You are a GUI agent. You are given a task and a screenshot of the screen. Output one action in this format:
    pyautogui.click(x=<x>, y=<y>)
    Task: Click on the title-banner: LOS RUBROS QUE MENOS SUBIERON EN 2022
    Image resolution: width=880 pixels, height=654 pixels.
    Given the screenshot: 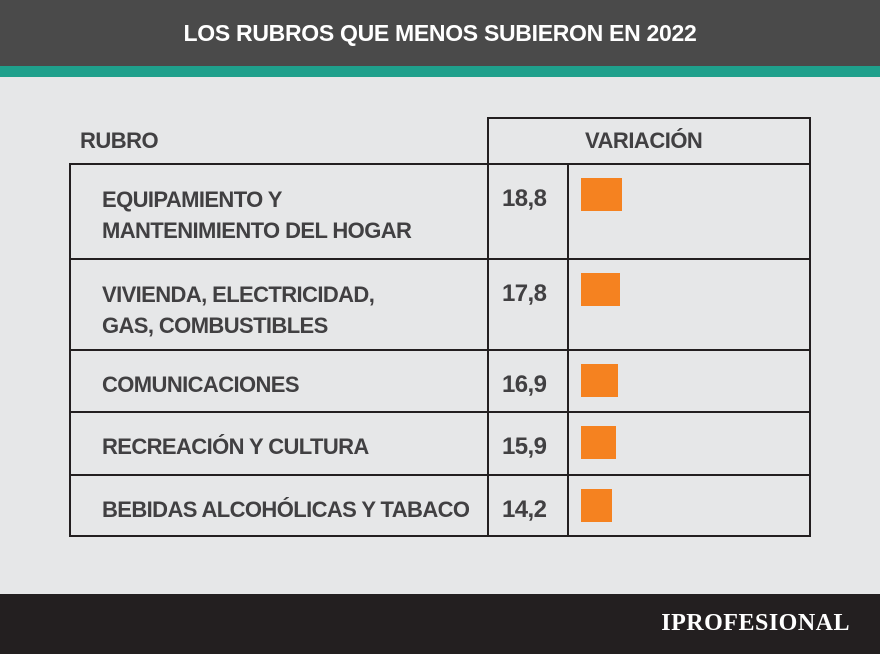 What is the action you would take?
    pyautogui.click(x=440, y=33)
    